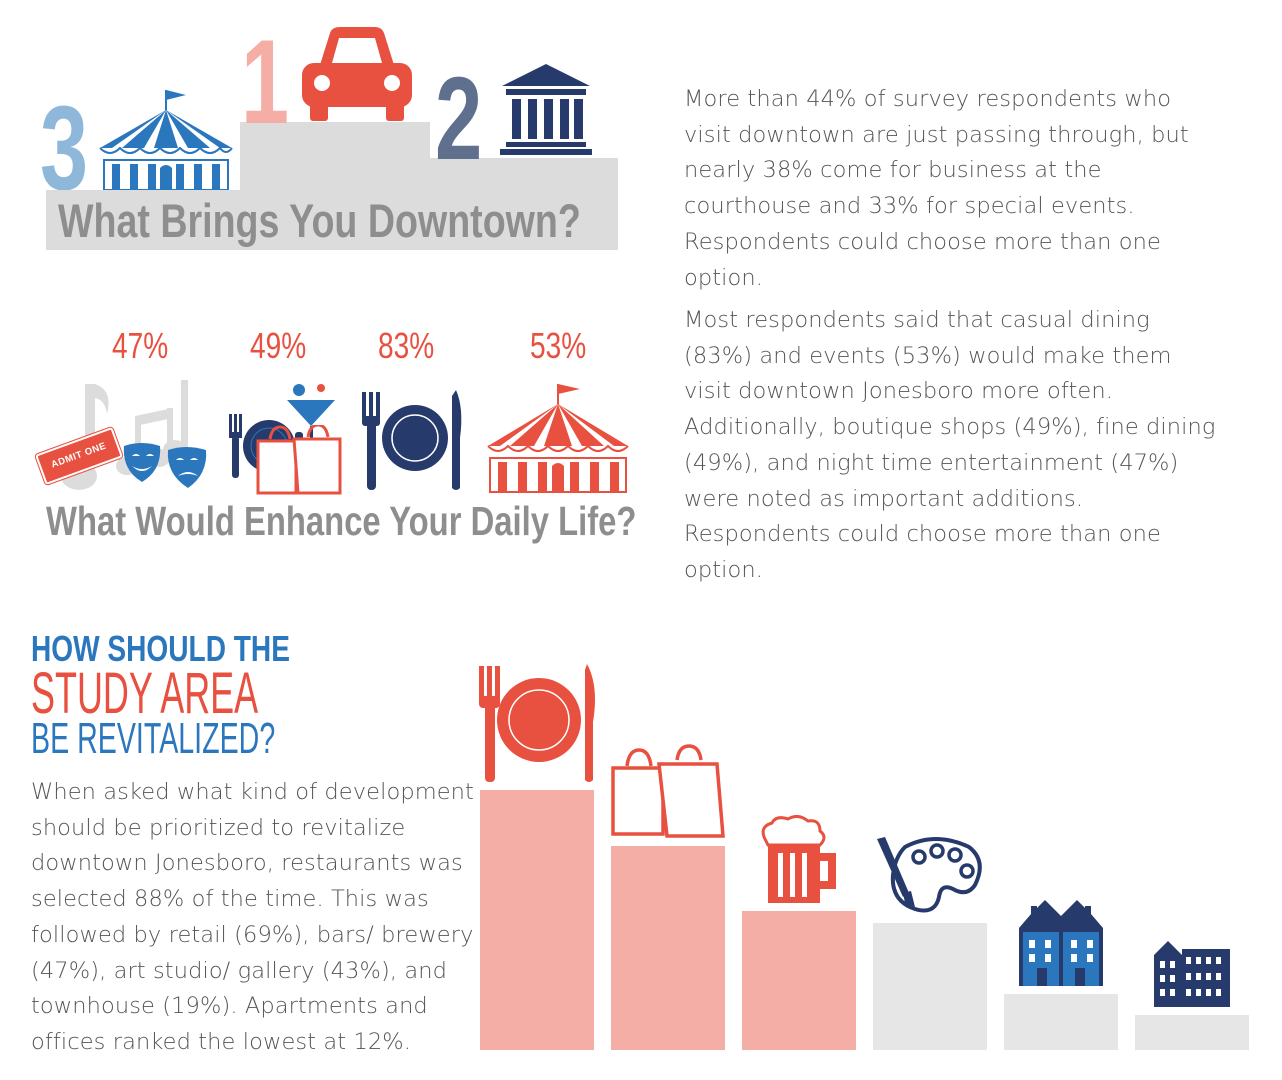 The width and height of the screenshot is (1282, 1080). I want to click on pct-entertainment: 47%, so click(140, 345).